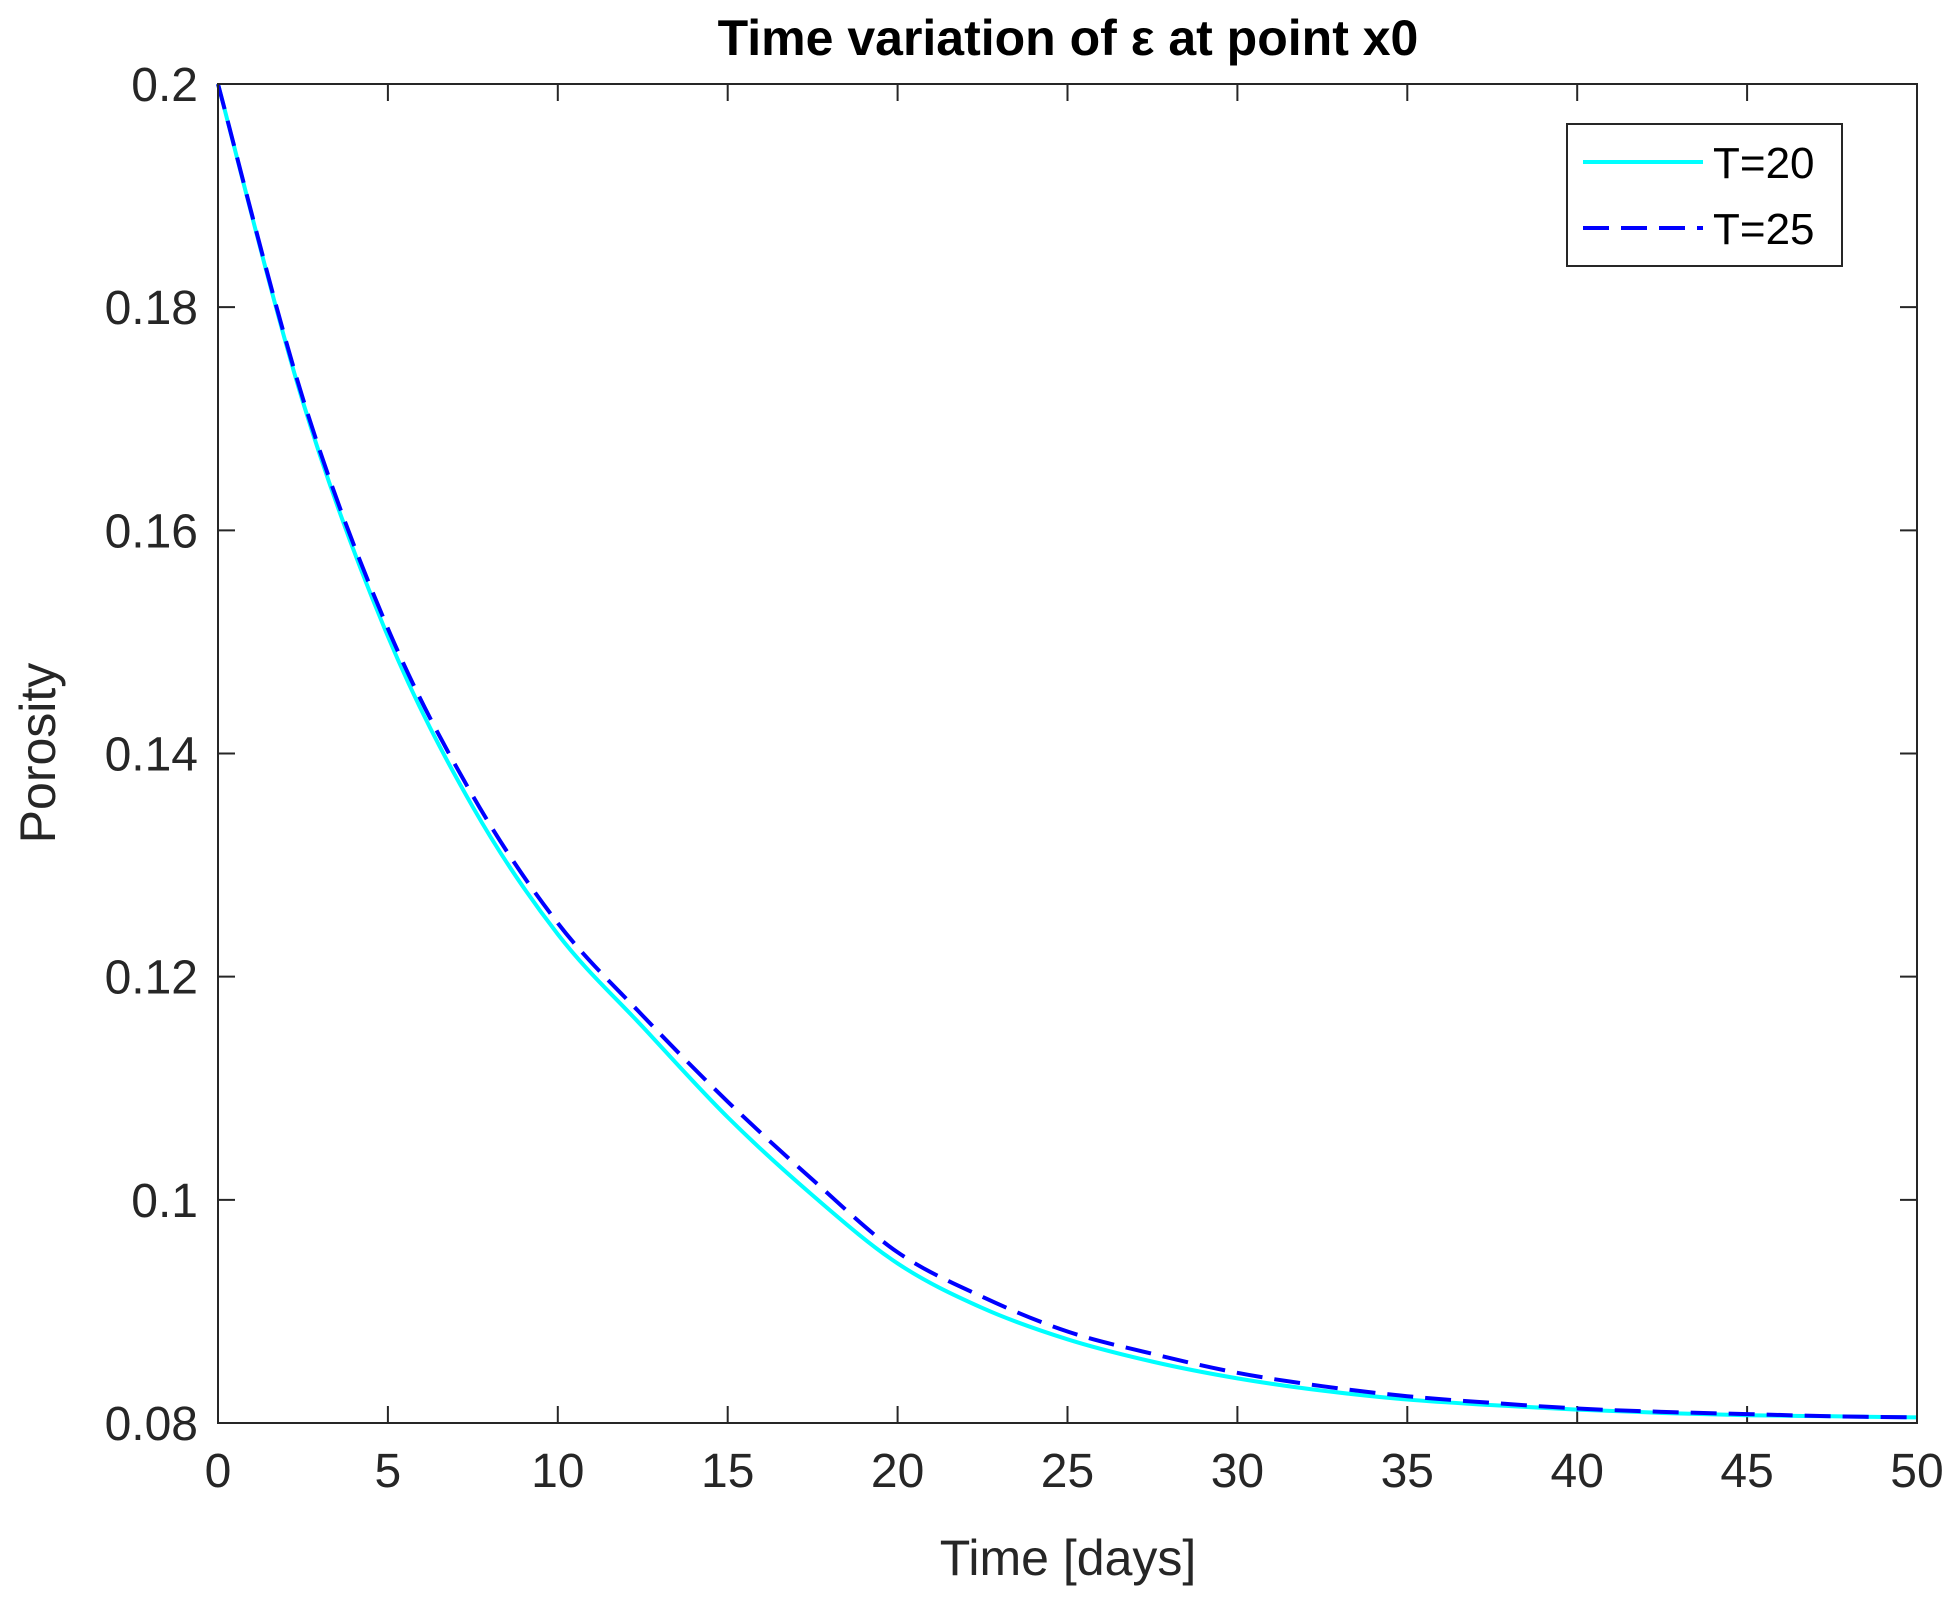  What do you see at coordinates (151, 978) in the screenshot?
I see `y-tick-label: 0.12` at bounding box center [151, 978].